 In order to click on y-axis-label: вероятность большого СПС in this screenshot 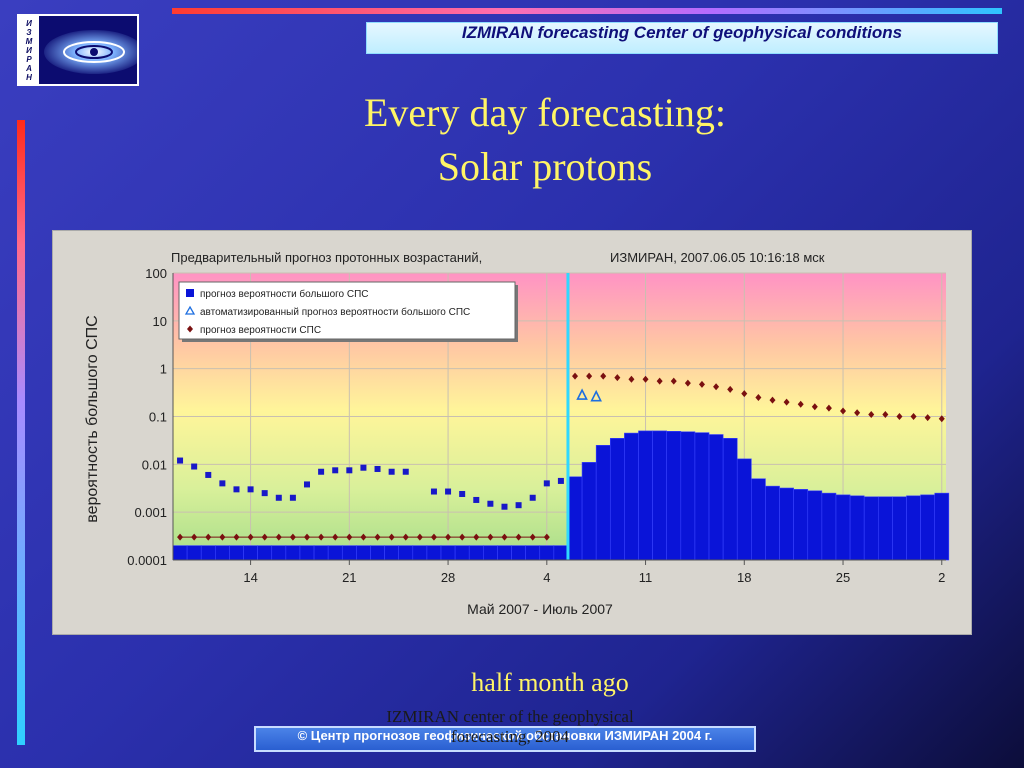, I will do `click(92, 418)`.